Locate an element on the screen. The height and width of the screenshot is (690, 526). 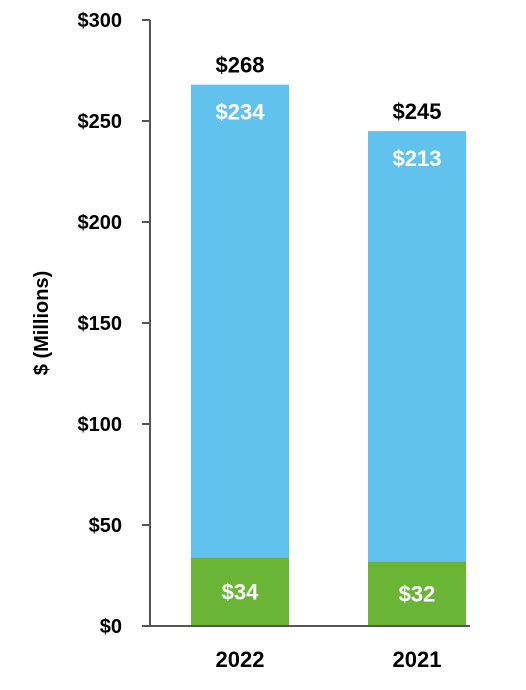
y-axis-title-group: $ (Millions) is located at coordinates (42, 323).